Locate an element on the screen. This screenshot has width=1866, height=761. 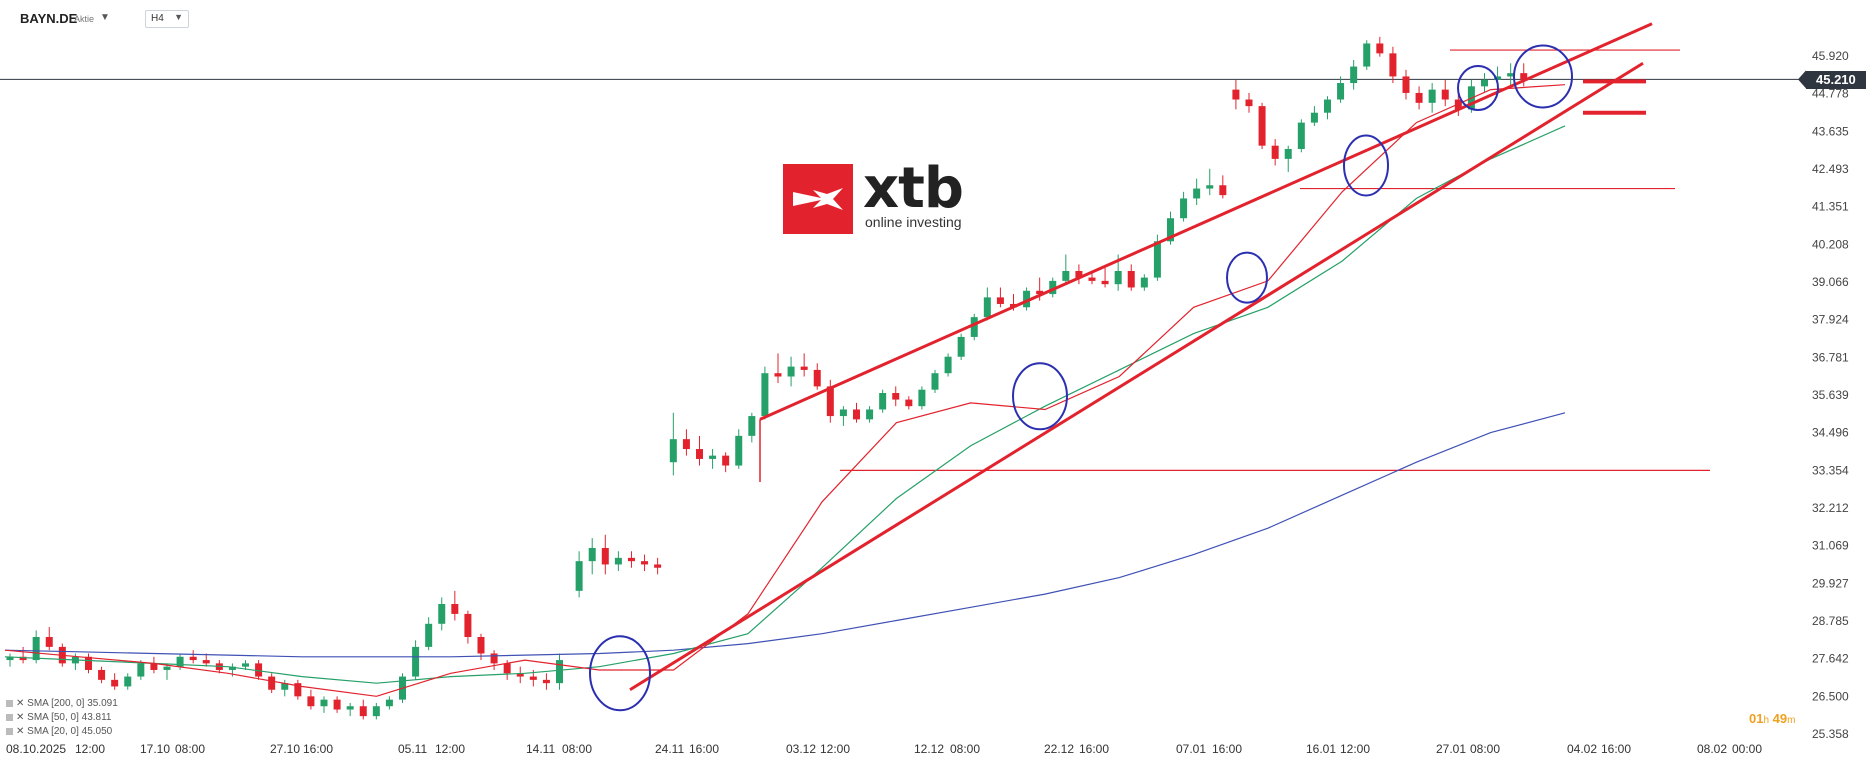
y-tick-label: 27.642 is located at coordinates (1830, 659).